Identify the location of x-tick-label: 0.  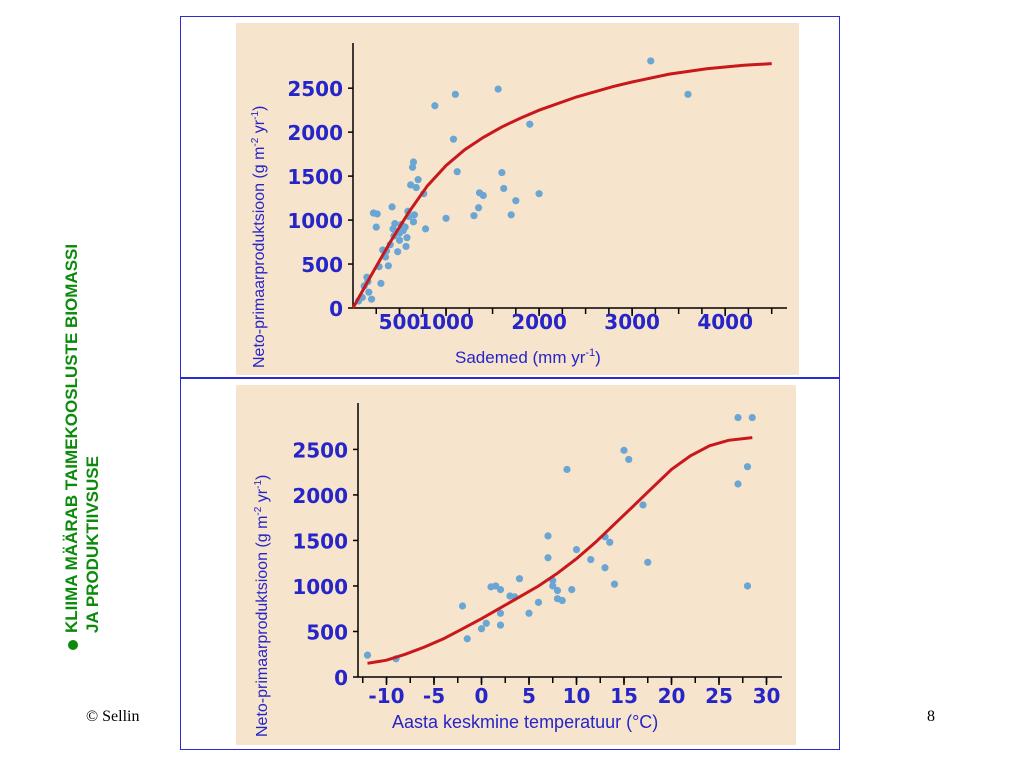
(482, 696).